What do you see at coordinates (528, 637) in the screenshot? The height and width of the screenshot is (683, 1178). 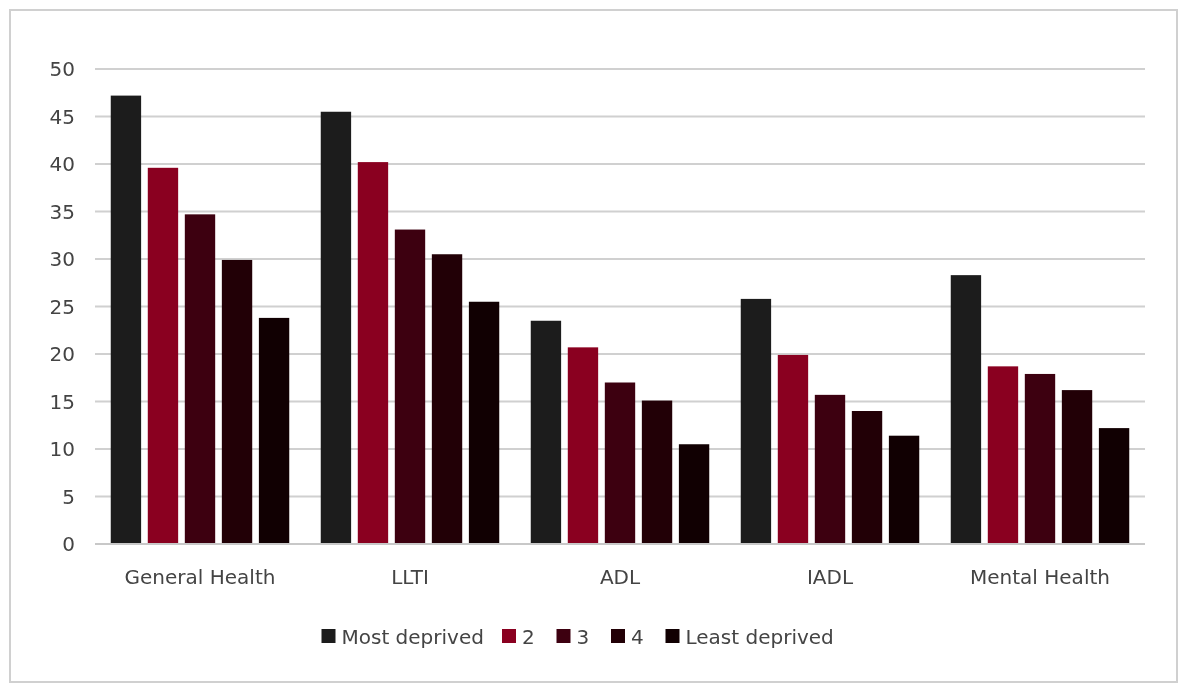 I see `legend-label: 2` at bounding box center [528, 637].